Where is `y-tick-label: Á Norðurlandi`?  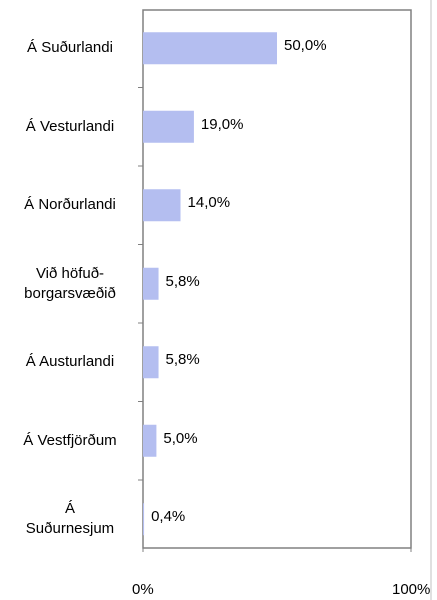
y-tick-label: Á Norðurlandi is located at coordinates (70, 205).